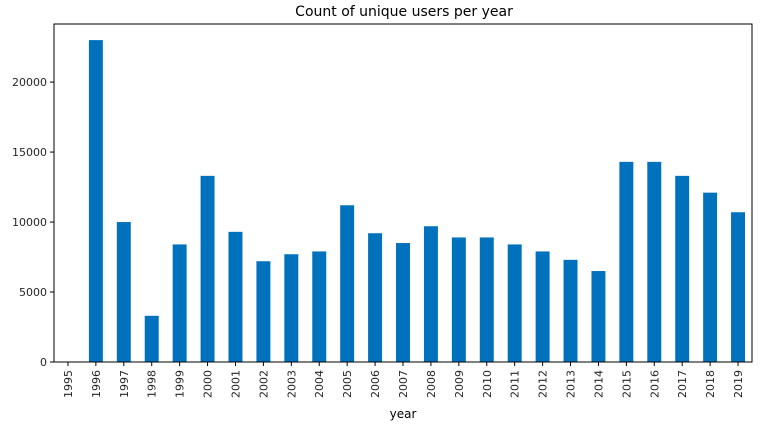 Image resolution: width=762 pixels, height=434 pixels. I want to click on x-tick-label-1996: 1996, so click(96, 384).